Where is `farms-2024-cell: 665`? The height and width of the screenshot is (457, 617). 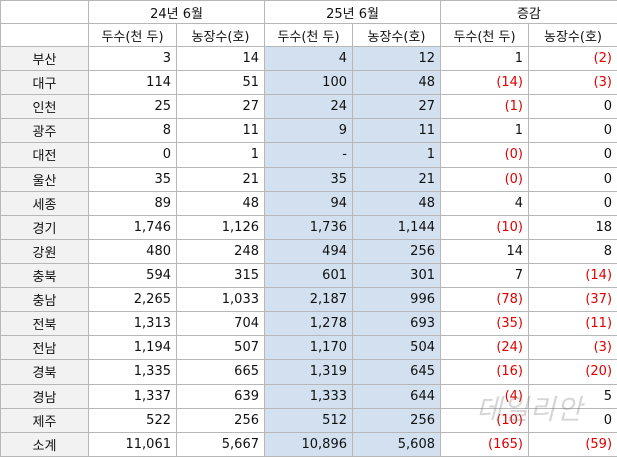 farms-2024-cell: 665 is located at coordinates (220, 372).